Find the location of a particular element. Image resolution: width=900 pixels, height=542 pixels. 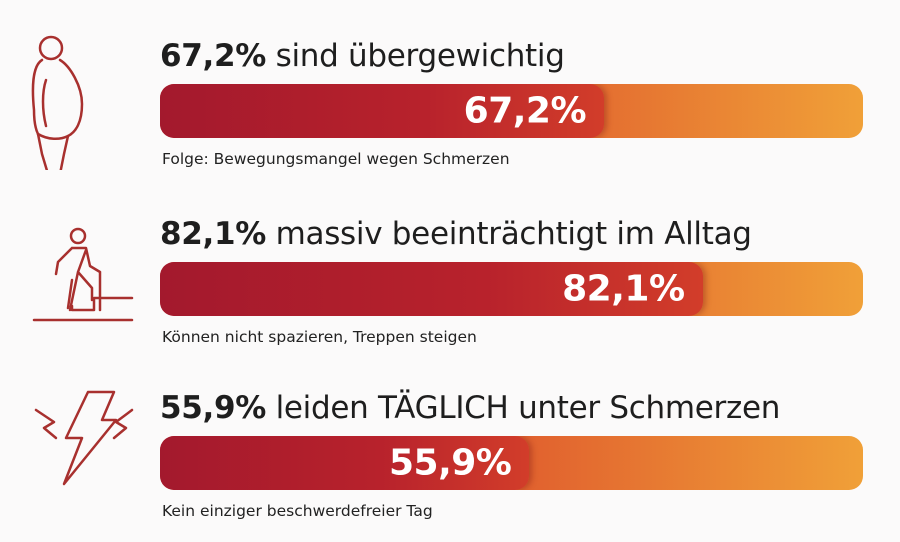

stat-subtitle: Können nicht spazieren, Treppen steigen is located at coordinates (319, 337).